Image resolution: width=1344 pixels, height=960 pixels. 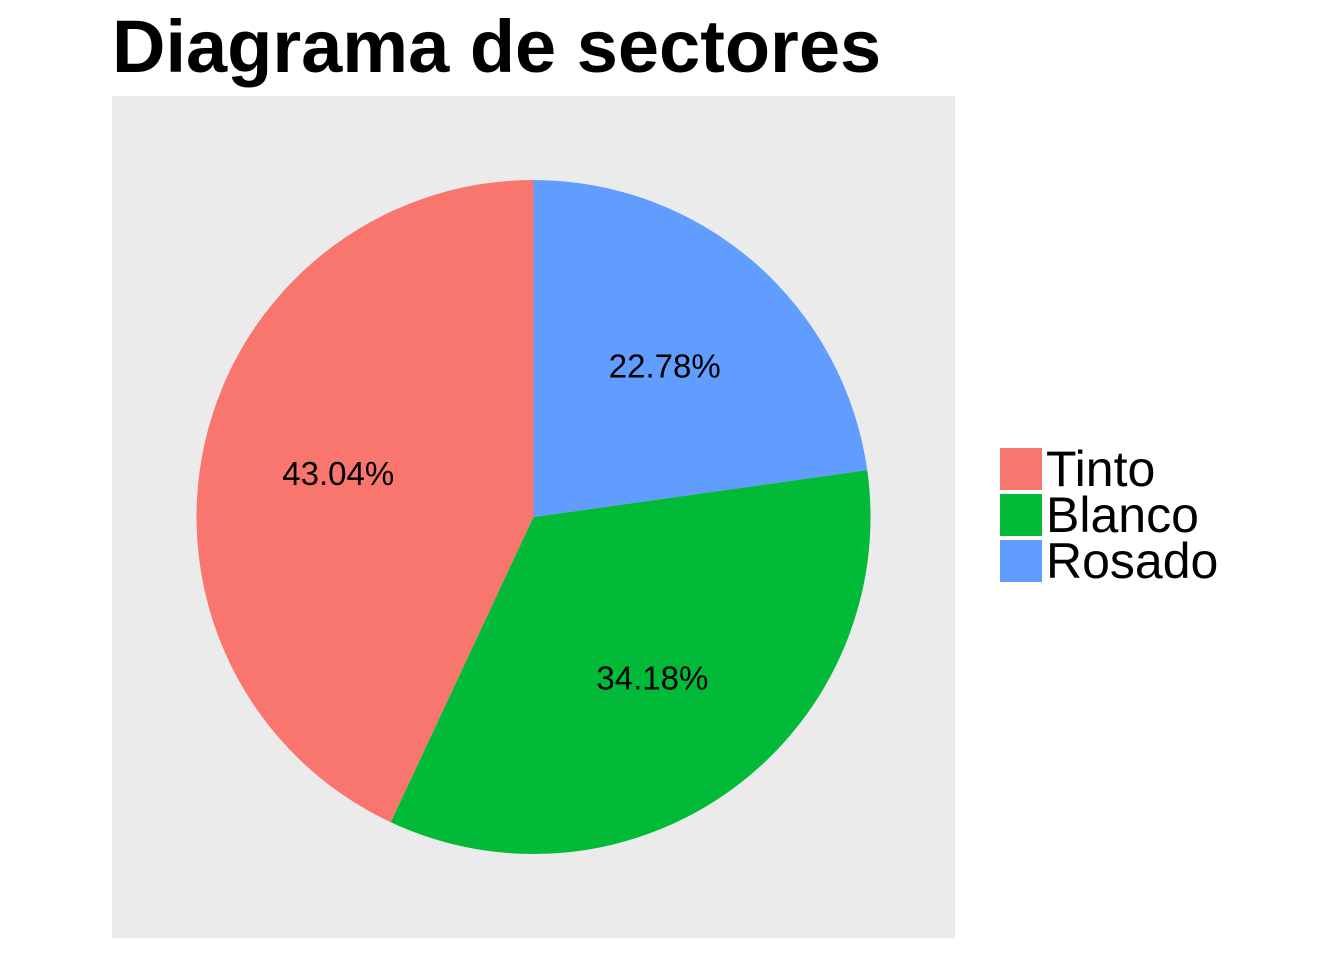 I want to click on pie-slice-rosado, so click(x=700, y=348).